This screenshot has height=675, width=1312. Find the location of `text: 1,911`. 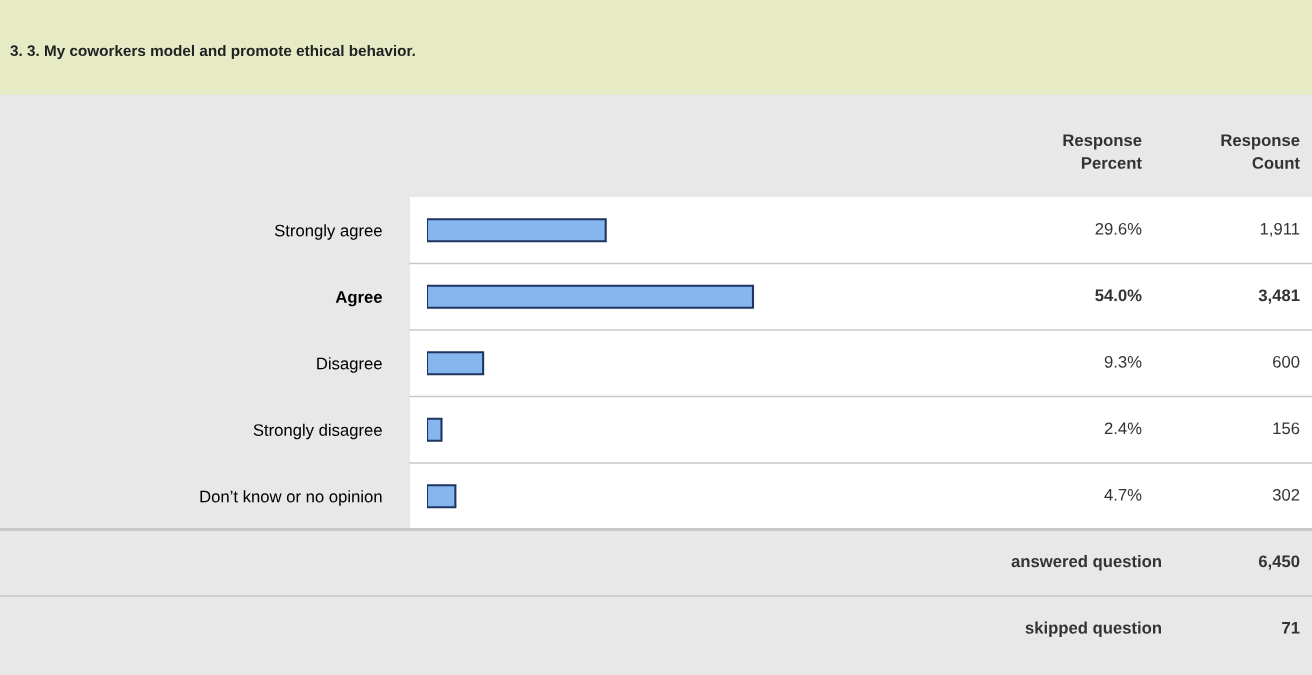

text: 1,911 is located at coordinates (1280, 229).